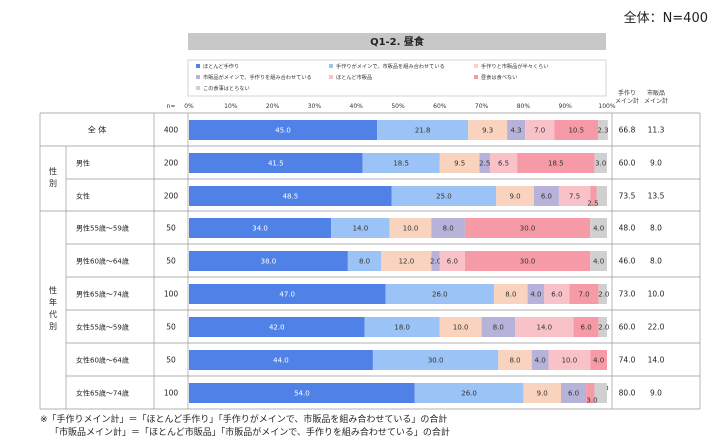 The image size is (718, 444). Describe the element at coordinates (423, 131) in the screenshot. I see `data-label: 21.8` at that location.